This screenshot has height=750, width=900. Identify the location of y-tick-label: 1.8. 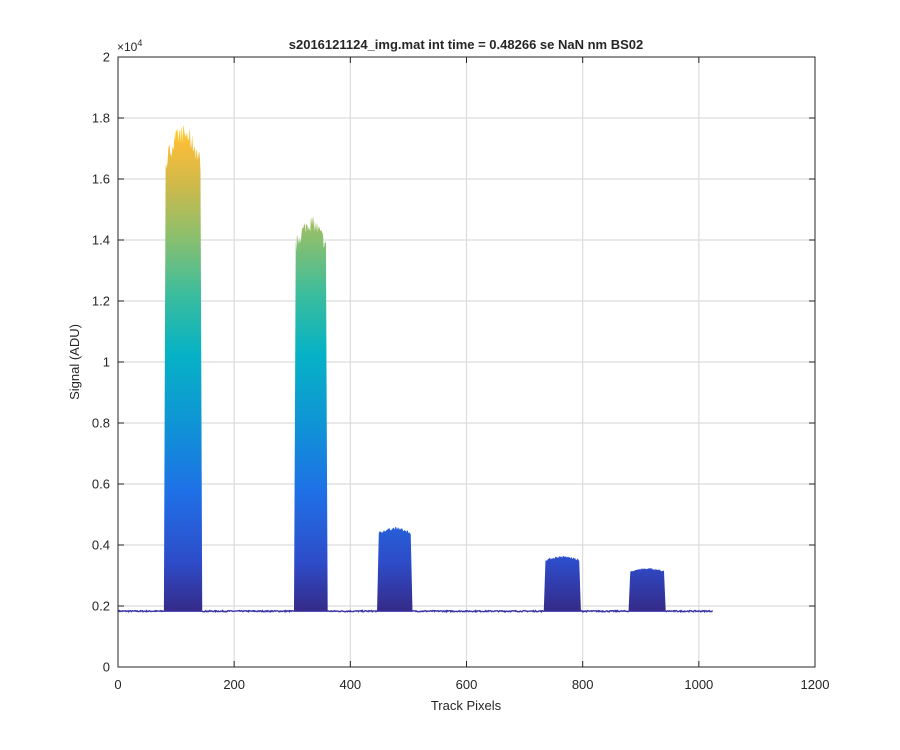
(101, 118).